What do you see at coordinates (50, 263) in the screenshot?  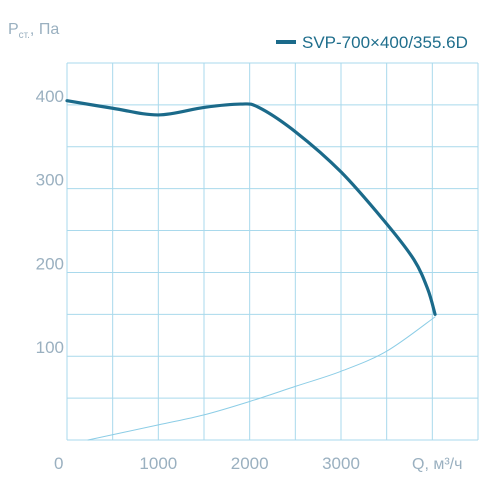 I see `y-tick-label: 200` at bounding box center [50, 263].